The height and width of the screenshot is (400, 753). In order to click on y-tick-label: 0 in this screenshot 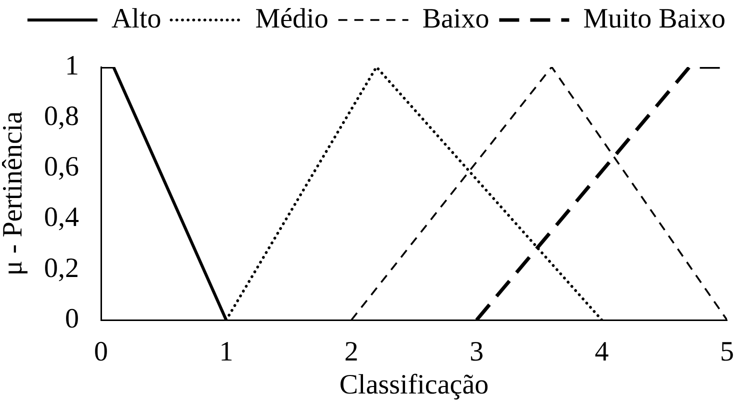, I will do `click(72, 318)`.